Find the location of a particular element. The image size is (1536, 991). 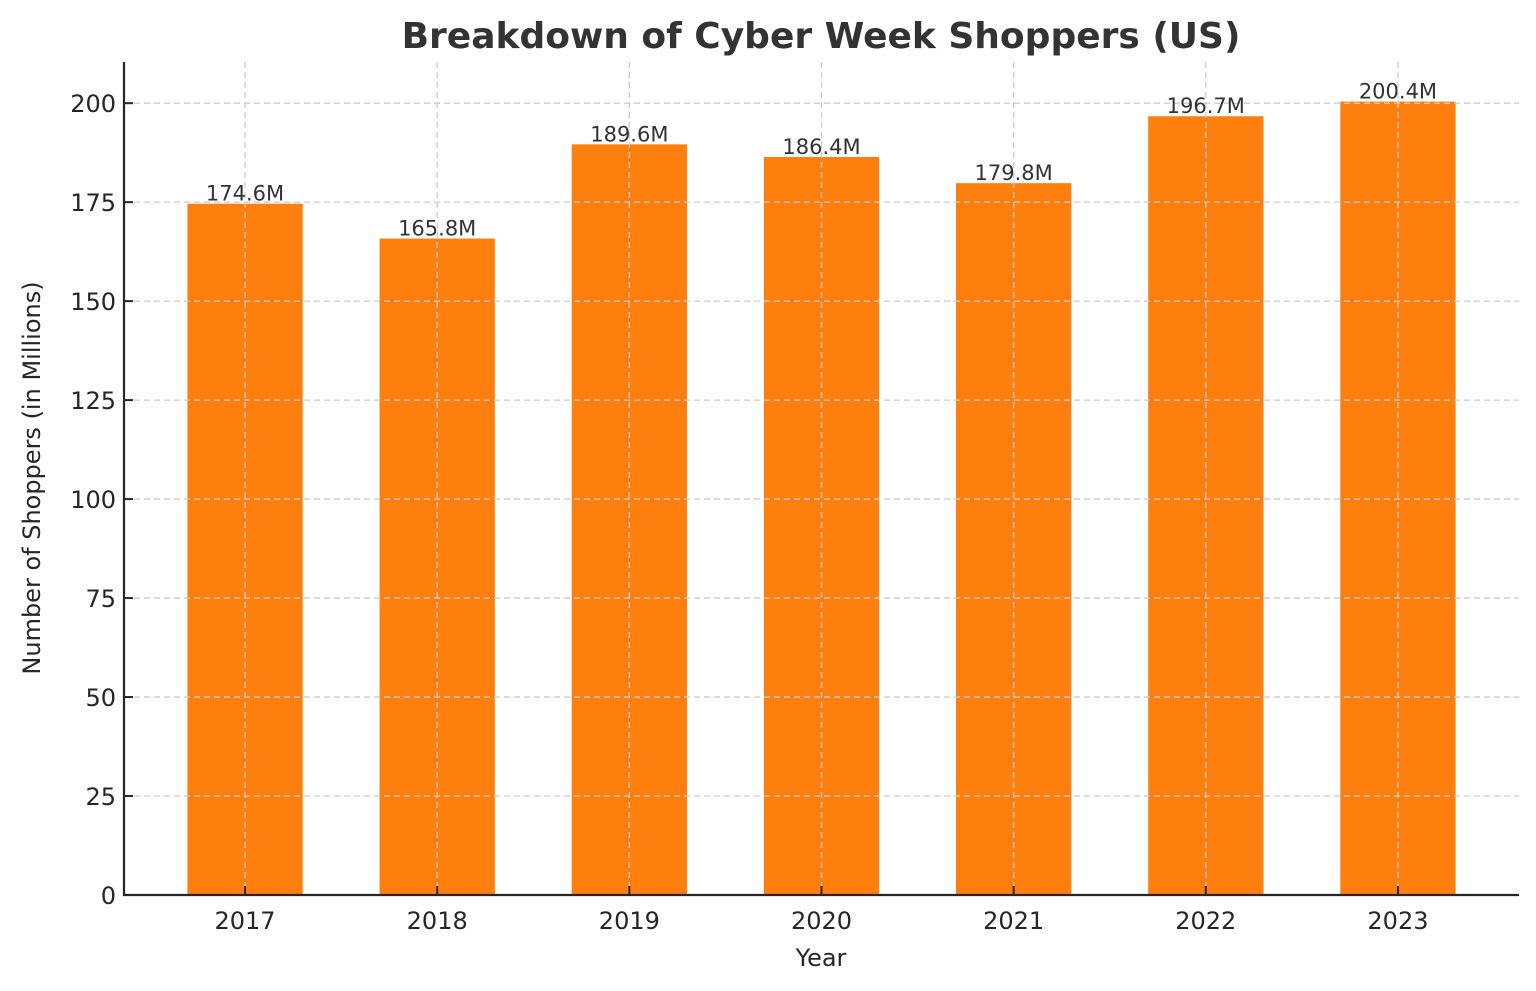

y-tick-label: 25 is located at coordinates (100, 797).